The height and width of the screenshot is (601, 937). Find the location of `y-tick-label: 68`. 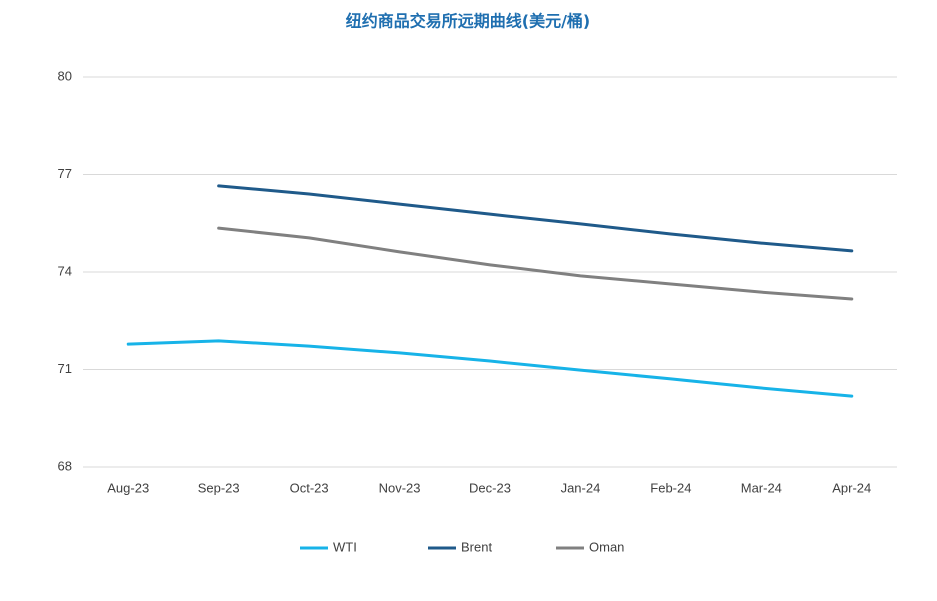

y-tick-label: 68 is located at coordinates (65, 465).